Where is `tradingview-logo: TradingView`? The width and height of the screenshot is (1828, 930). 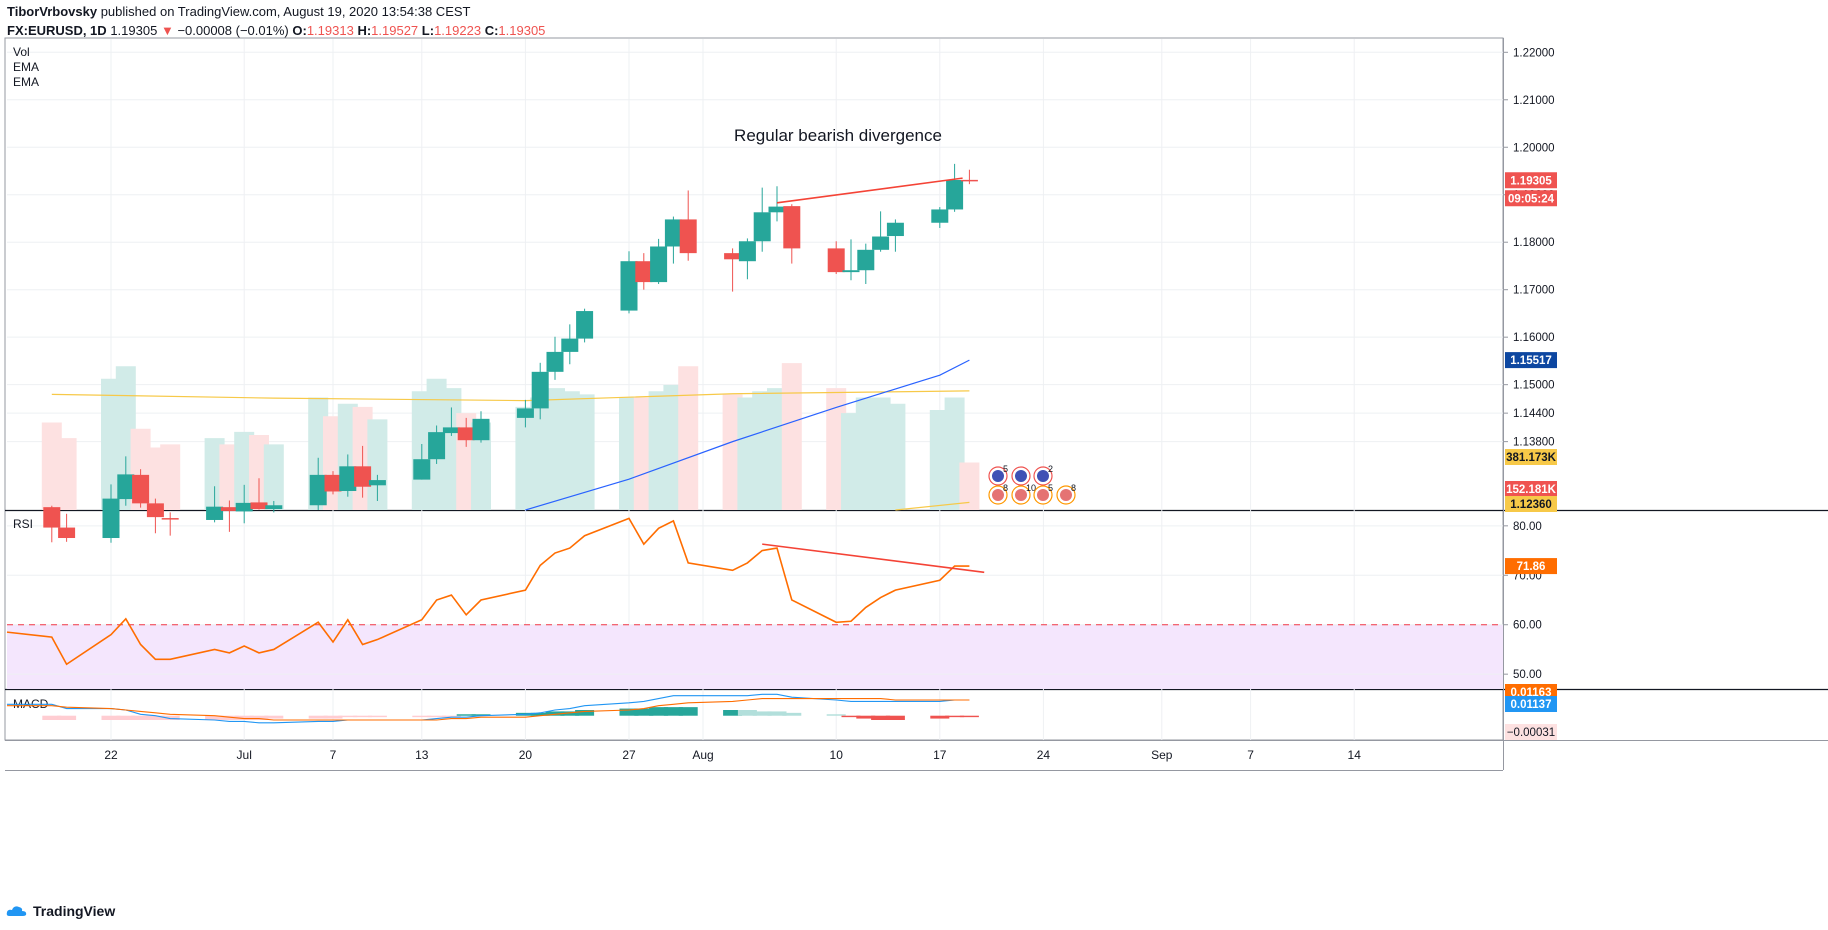
tradingview-logo: TradingView is located at coordinates (60, 911).